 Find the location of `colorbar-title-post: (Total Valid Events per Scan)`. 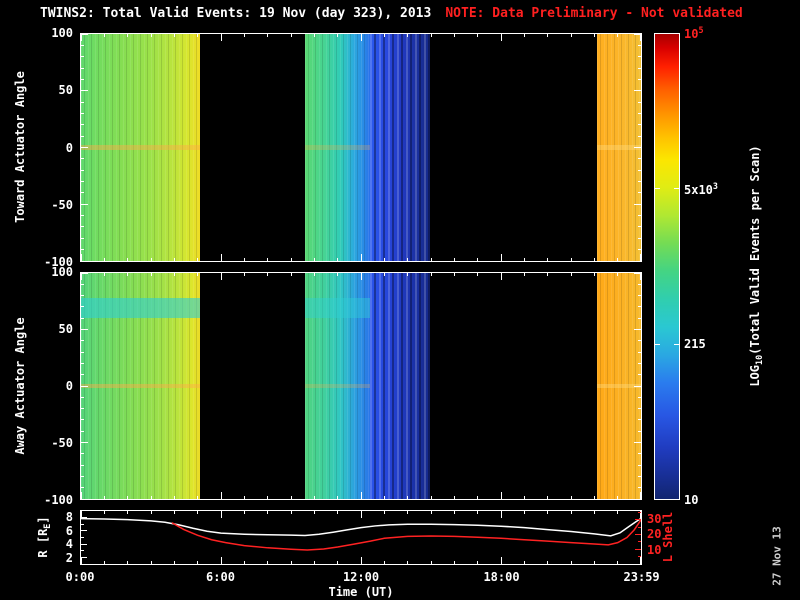

colorbar-title-post: (Total Valid Events per Scan) is located at coordinates (754, 250).